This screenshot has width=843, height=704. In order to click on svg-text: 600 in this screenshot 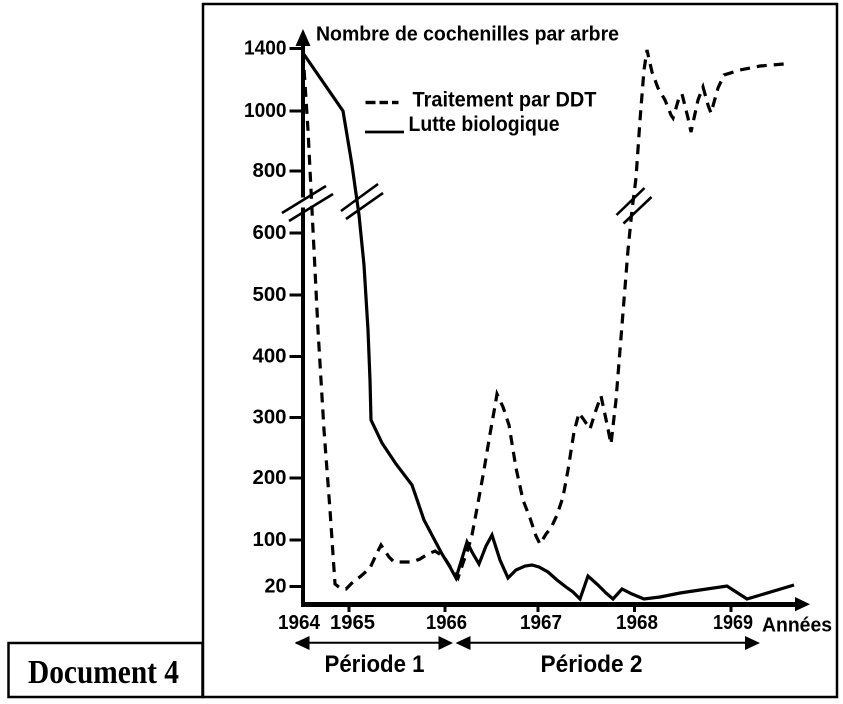, I will do `click(270, 233)`.